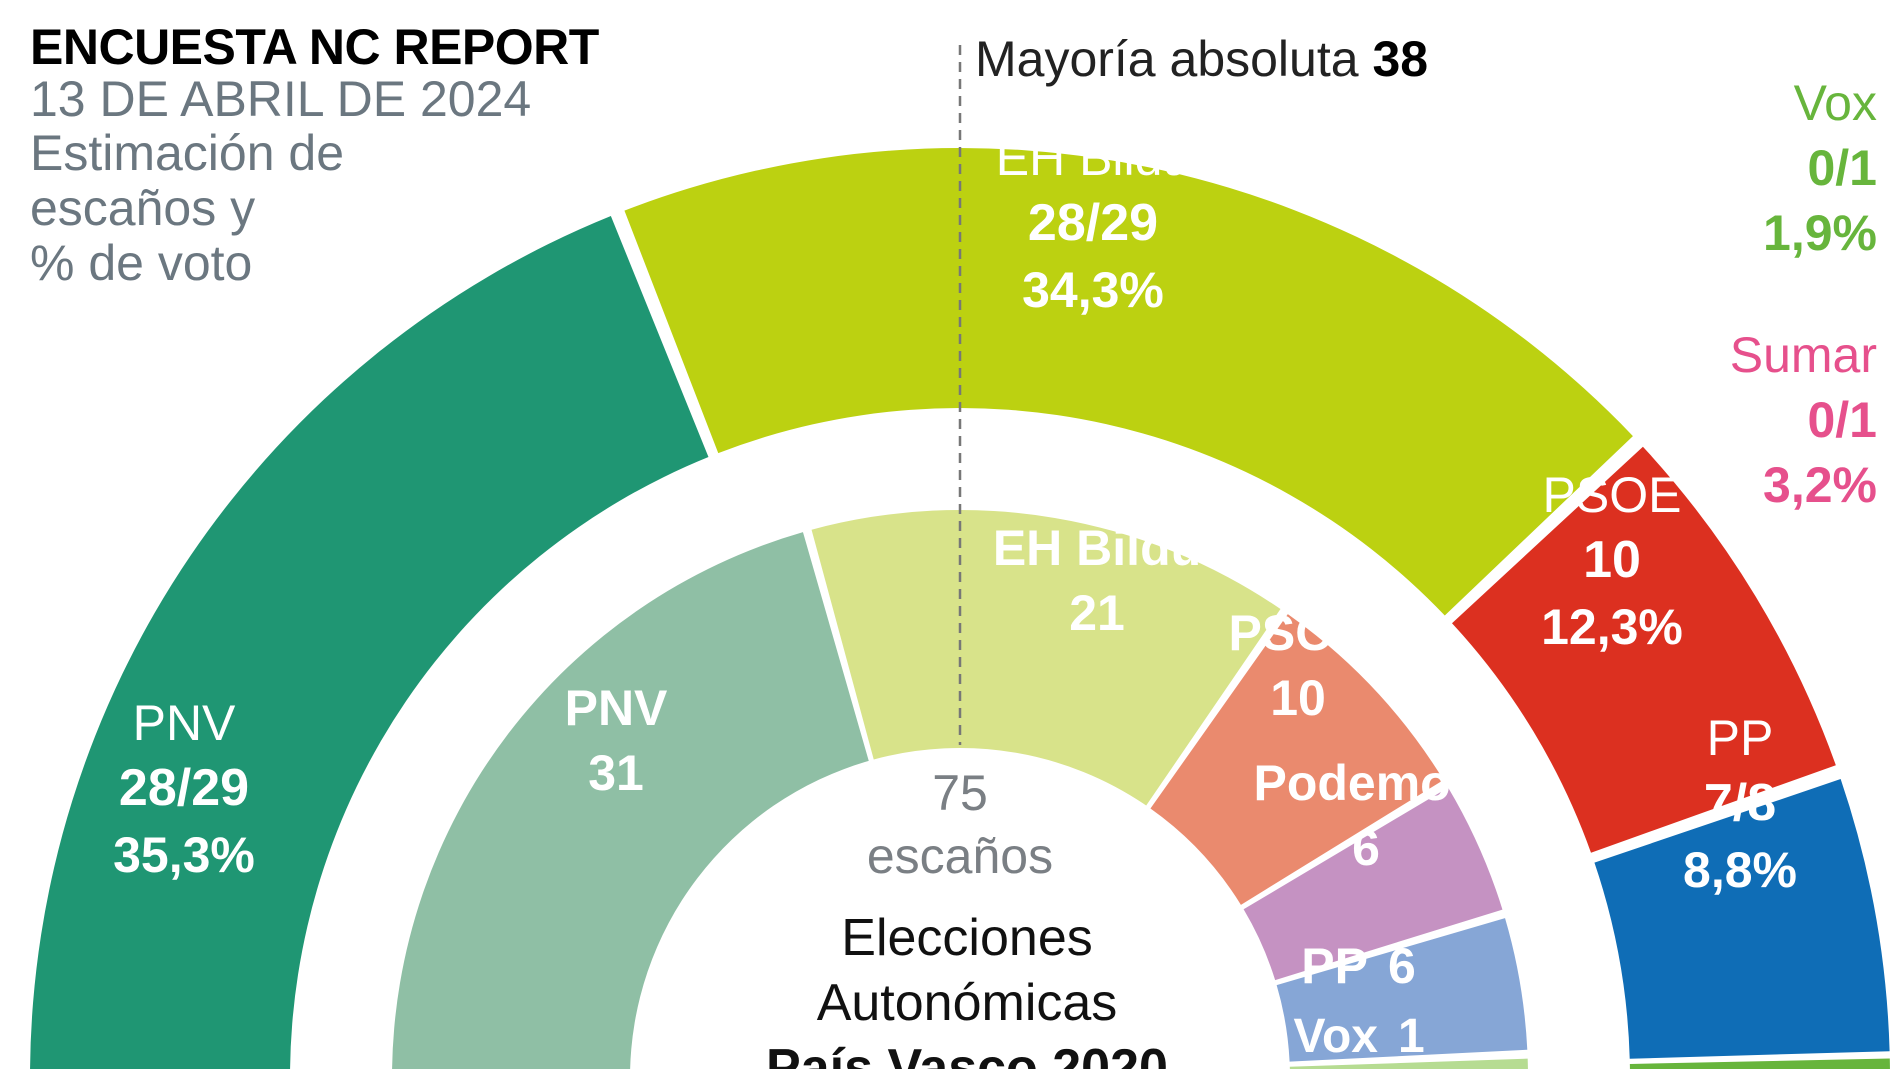  I want to click on side-label-name-sumar: Sumar, so click(1803, 355).